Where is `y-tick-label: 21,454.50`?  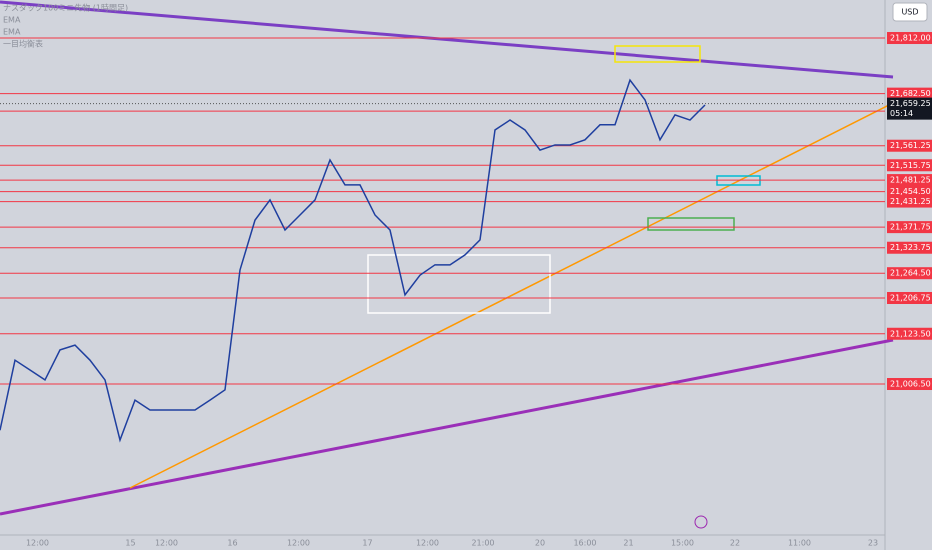 y-tick-label: 21,454.50 is located at coordinates (910, 191).